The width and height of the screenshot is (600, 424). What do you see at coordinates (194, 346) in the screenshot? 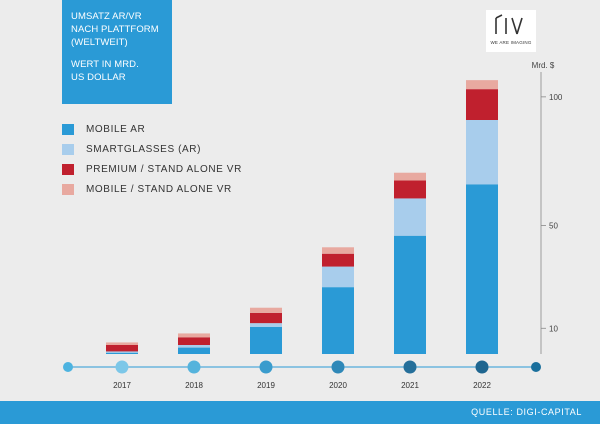
I see `bar-2018-smartglasses-ar-` at bounding box center [194, 346].